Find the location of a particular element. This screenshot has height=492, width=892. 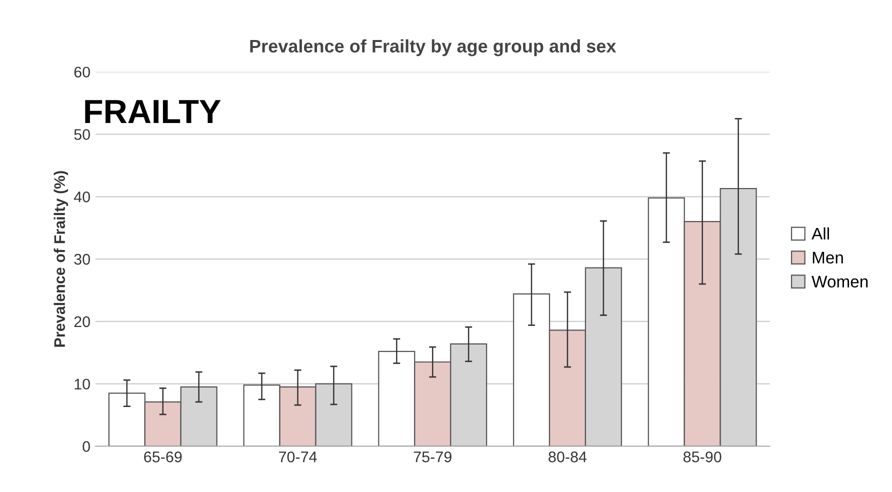

annotation: FRAILTY is located at coordinates (153, 111).